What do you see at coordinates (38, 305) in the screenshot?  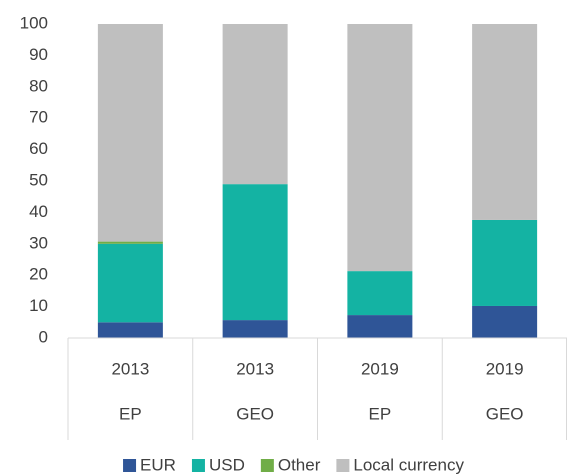 I see `y-tick-label: 10` at bounding box center [38, 305].